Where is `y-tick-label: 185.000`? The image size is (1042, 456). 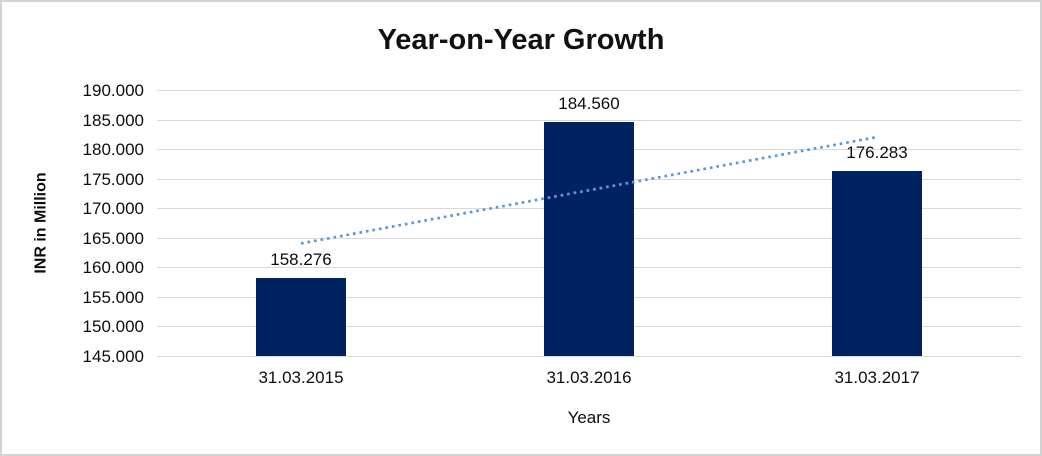 y-tick-label: 185.000 is located at coordinates (113, 120).